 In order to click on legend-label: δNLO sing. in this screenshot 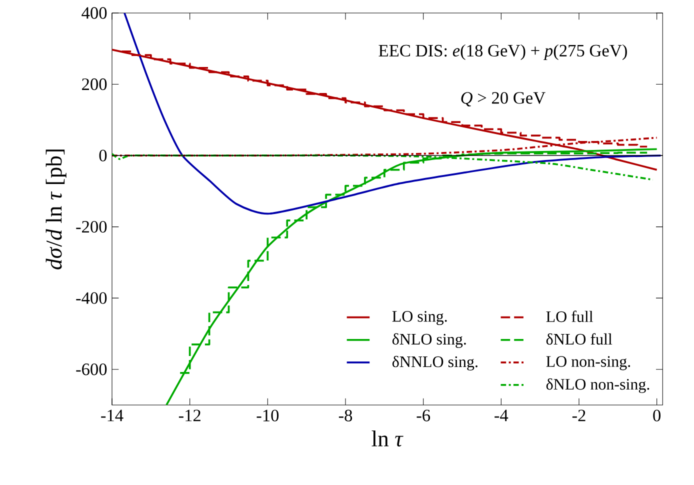, I will do `click(429, 340)`.